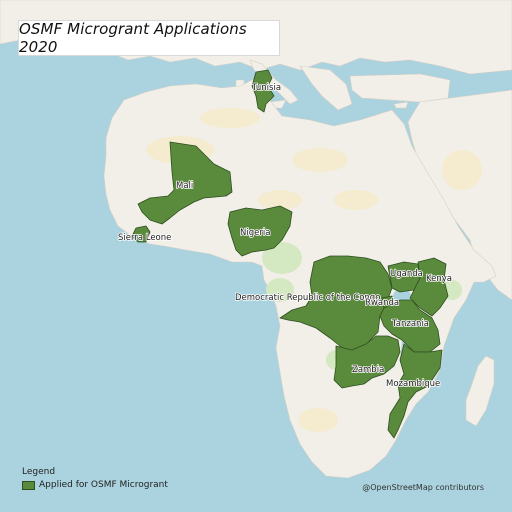 The width and height of the screenshot is (512, 512). I want to click on country-mozambique, so click(415, 391).